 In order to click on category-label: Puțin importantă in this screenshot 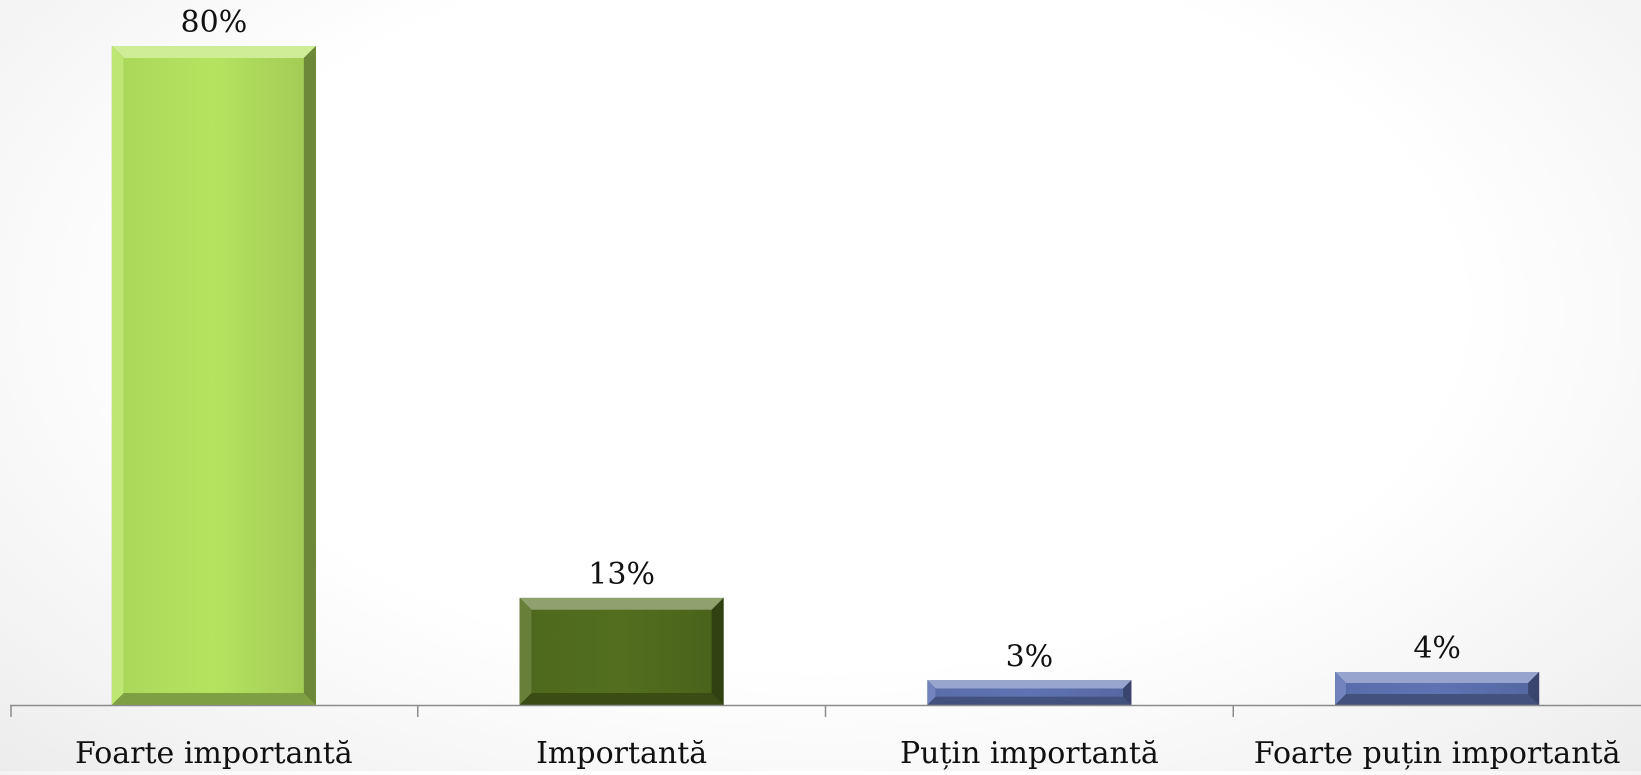, I will do `click(1029, 753)`.